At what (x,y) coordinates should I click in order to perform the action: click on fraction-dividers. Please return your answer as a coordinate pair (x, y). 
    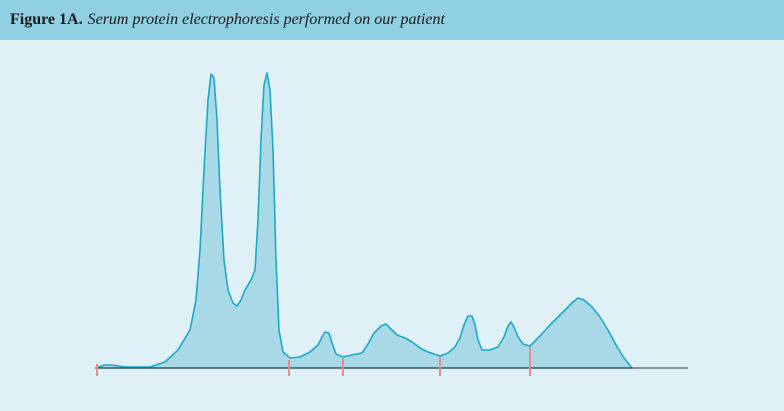
    Looking at the image, I should click on (313, 361).